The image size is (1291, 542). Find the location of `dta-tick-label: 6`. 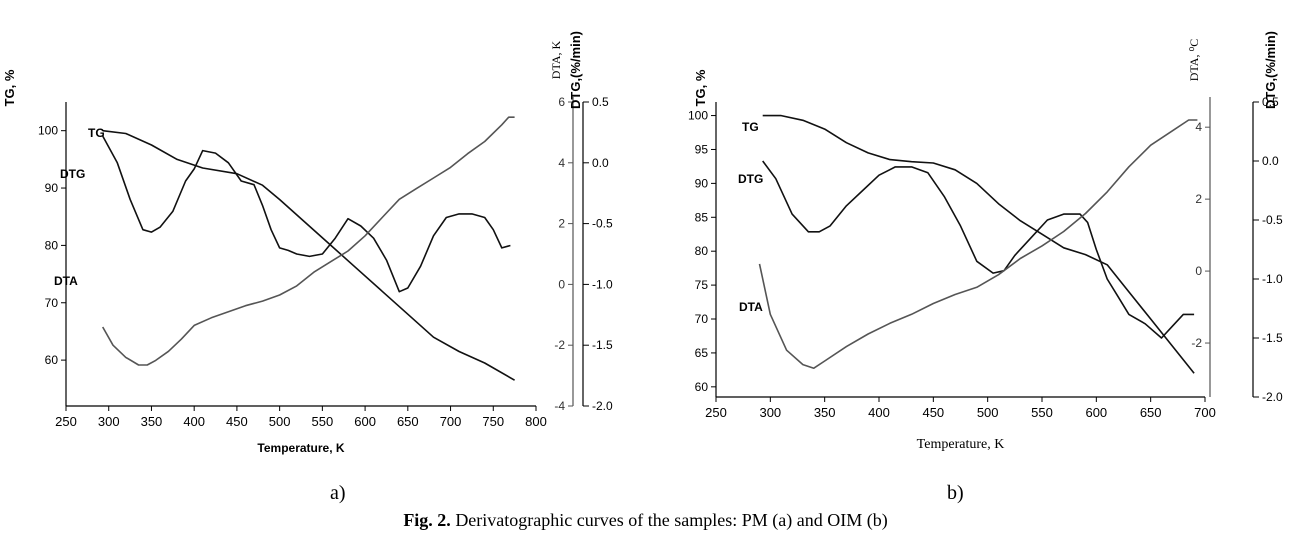

dta-tick-label: 6 is located at coordinates (561, 102).